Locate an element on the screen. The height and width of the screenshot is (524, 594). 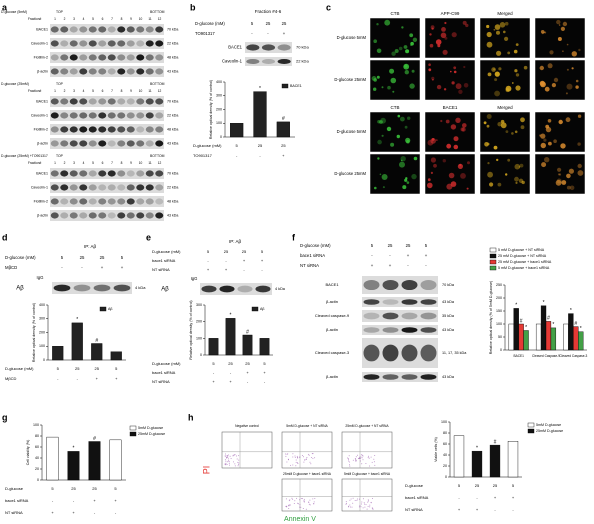
significance-marker: # is located at coordinates (548, 319).